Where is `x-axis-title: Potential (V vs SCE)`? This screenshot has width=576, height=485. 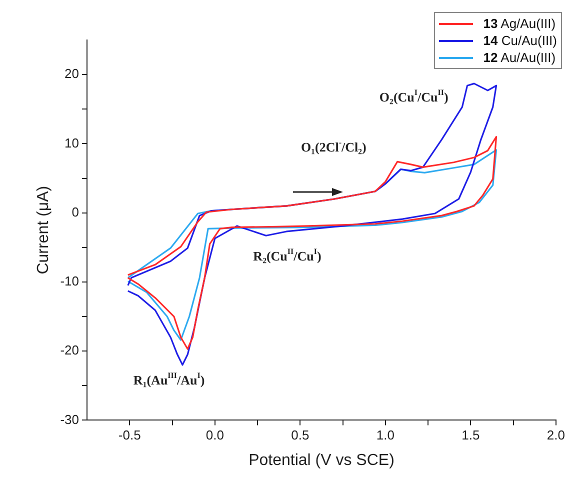
x-axis-title: Potential (V vs SCE) is located at coordinates (321, 460).